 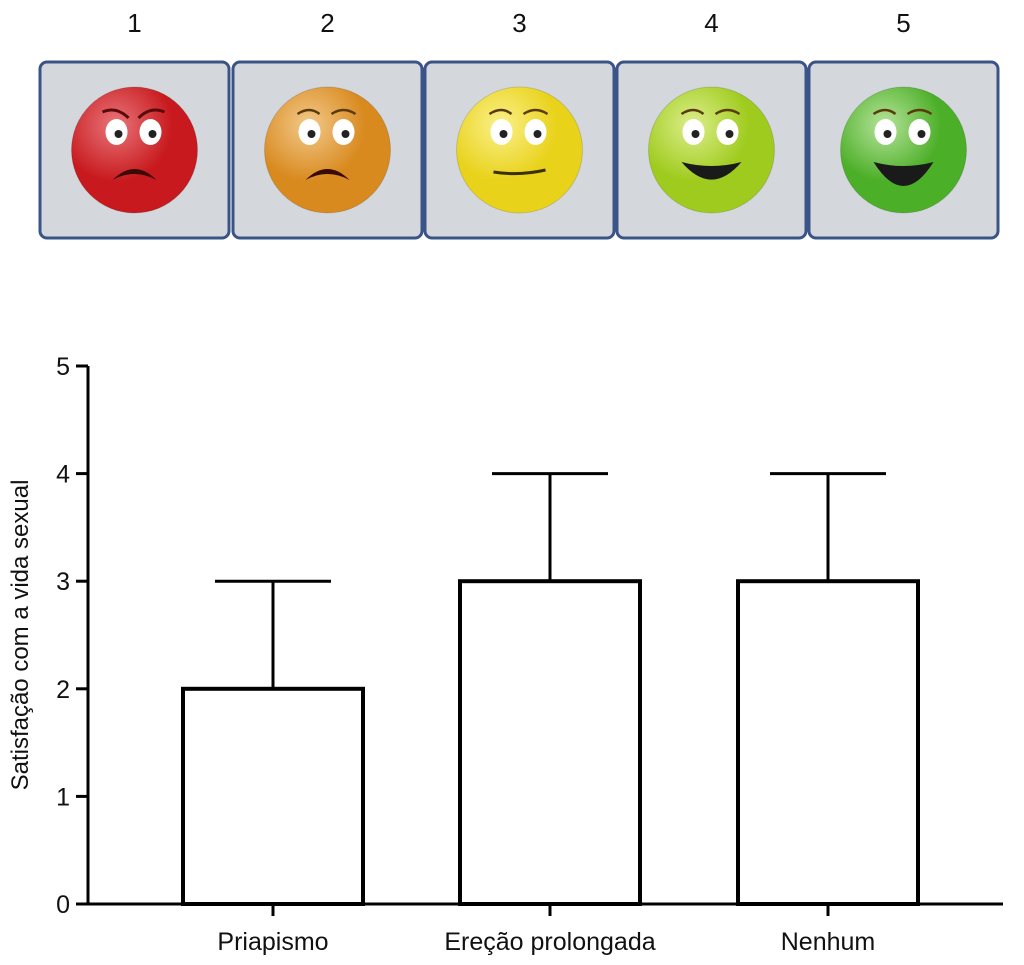 What do you see at coordinates (711, 23) in the screenshot?
I see `scale-number: 4` at bounding box center [711, 23].